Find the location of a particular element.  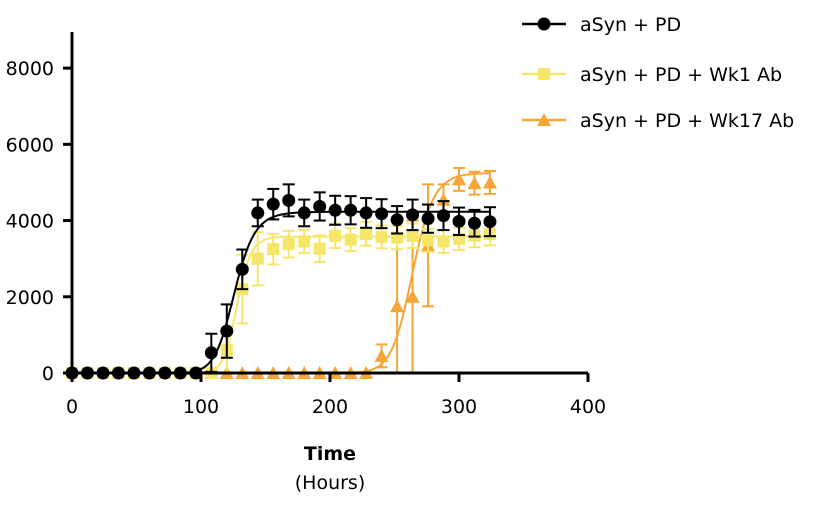

x-axis-title: Time is located at coordinates (330, 454).